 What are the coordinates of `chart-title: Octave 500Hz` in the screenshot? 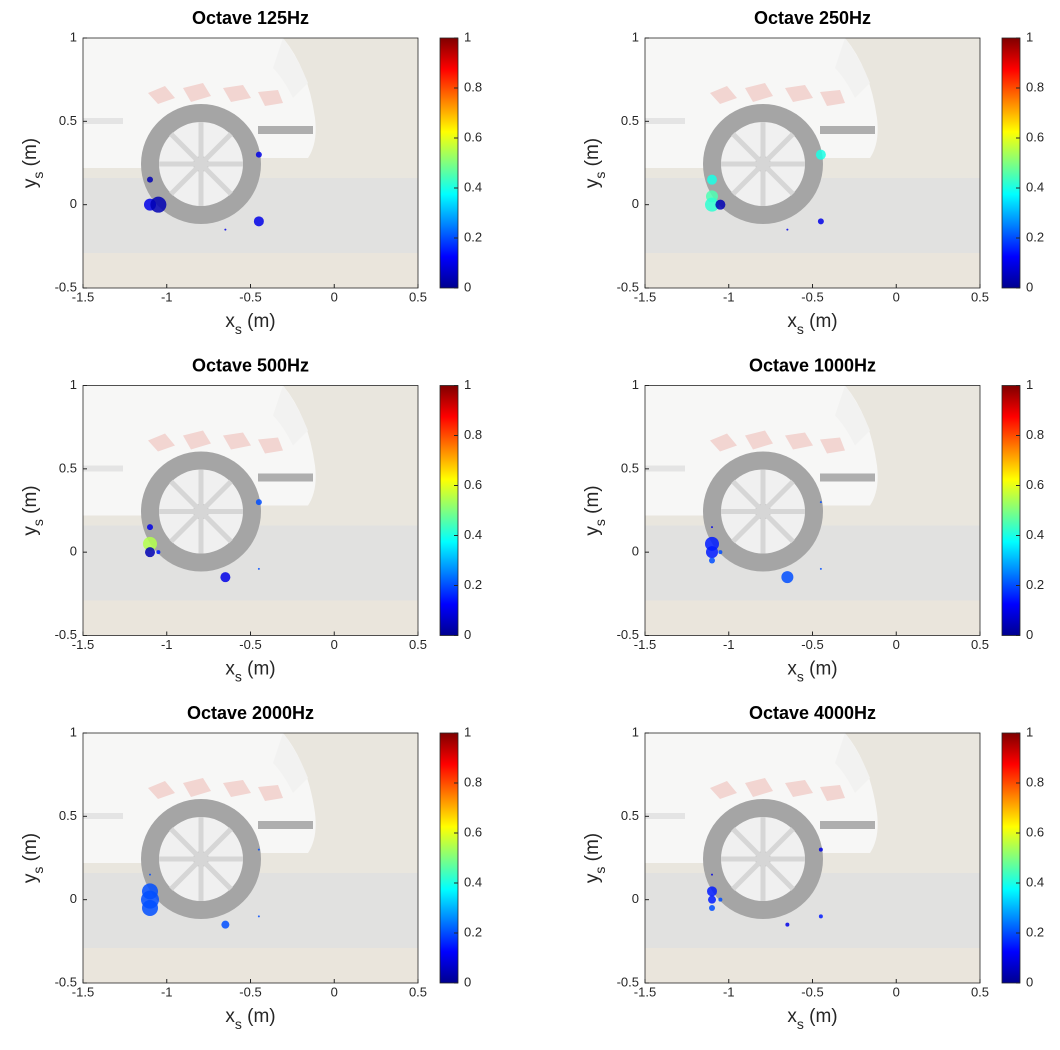 It's located at (250, 365).